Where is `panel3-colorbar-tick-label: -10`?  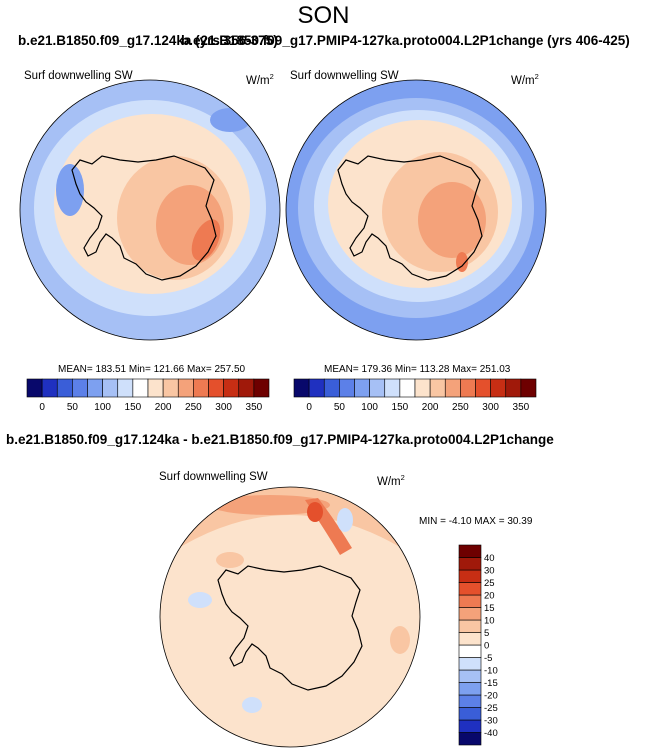
panel3-colorbar-tick-label: -10 is located at coordinates (491, 671).